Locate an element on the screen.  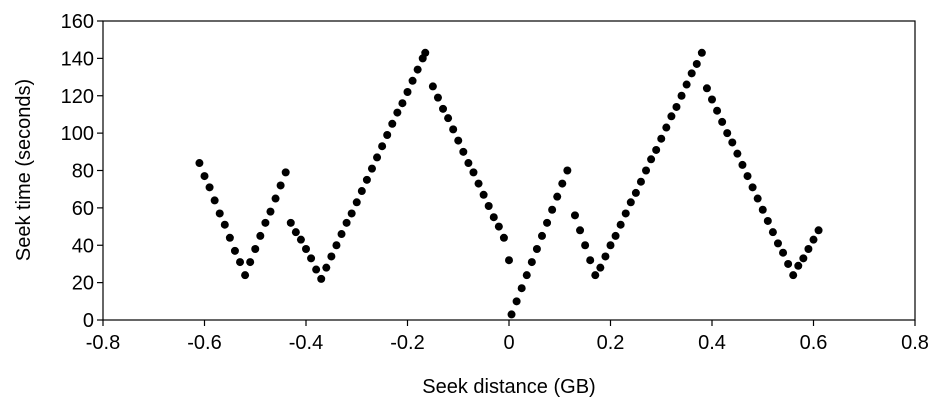
x-tick-label: 0.2 is located at coordinates (611, 343).